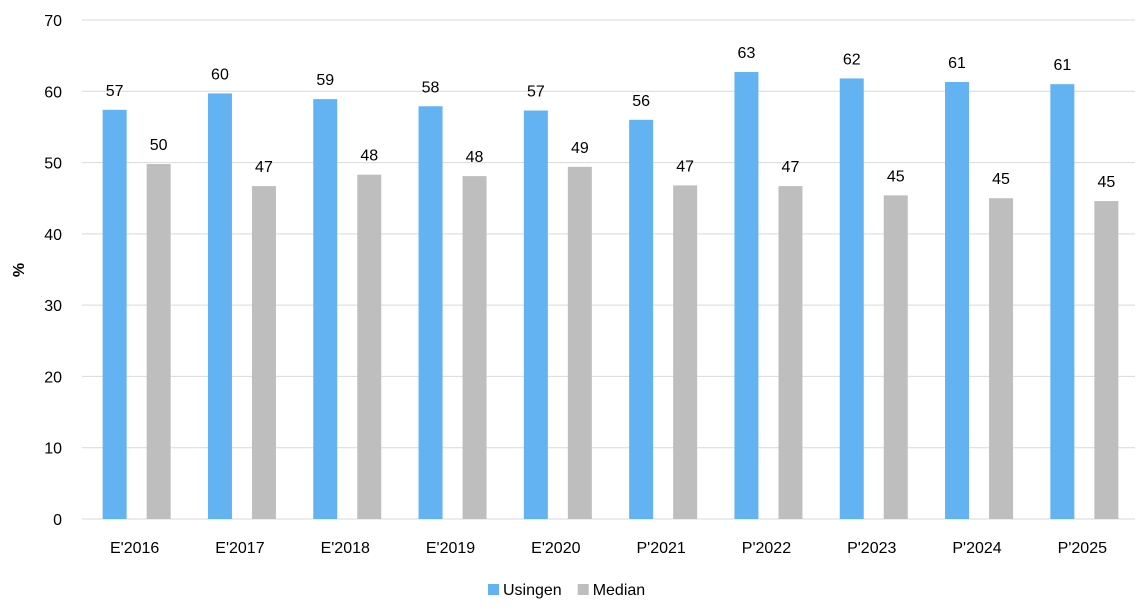 This screenshot has height=615, width=1145. What do you see at coordinates (1082, 548) in the screenshot?
I see `x-tick-label: P'2025` at bounding box center [1082, 548].